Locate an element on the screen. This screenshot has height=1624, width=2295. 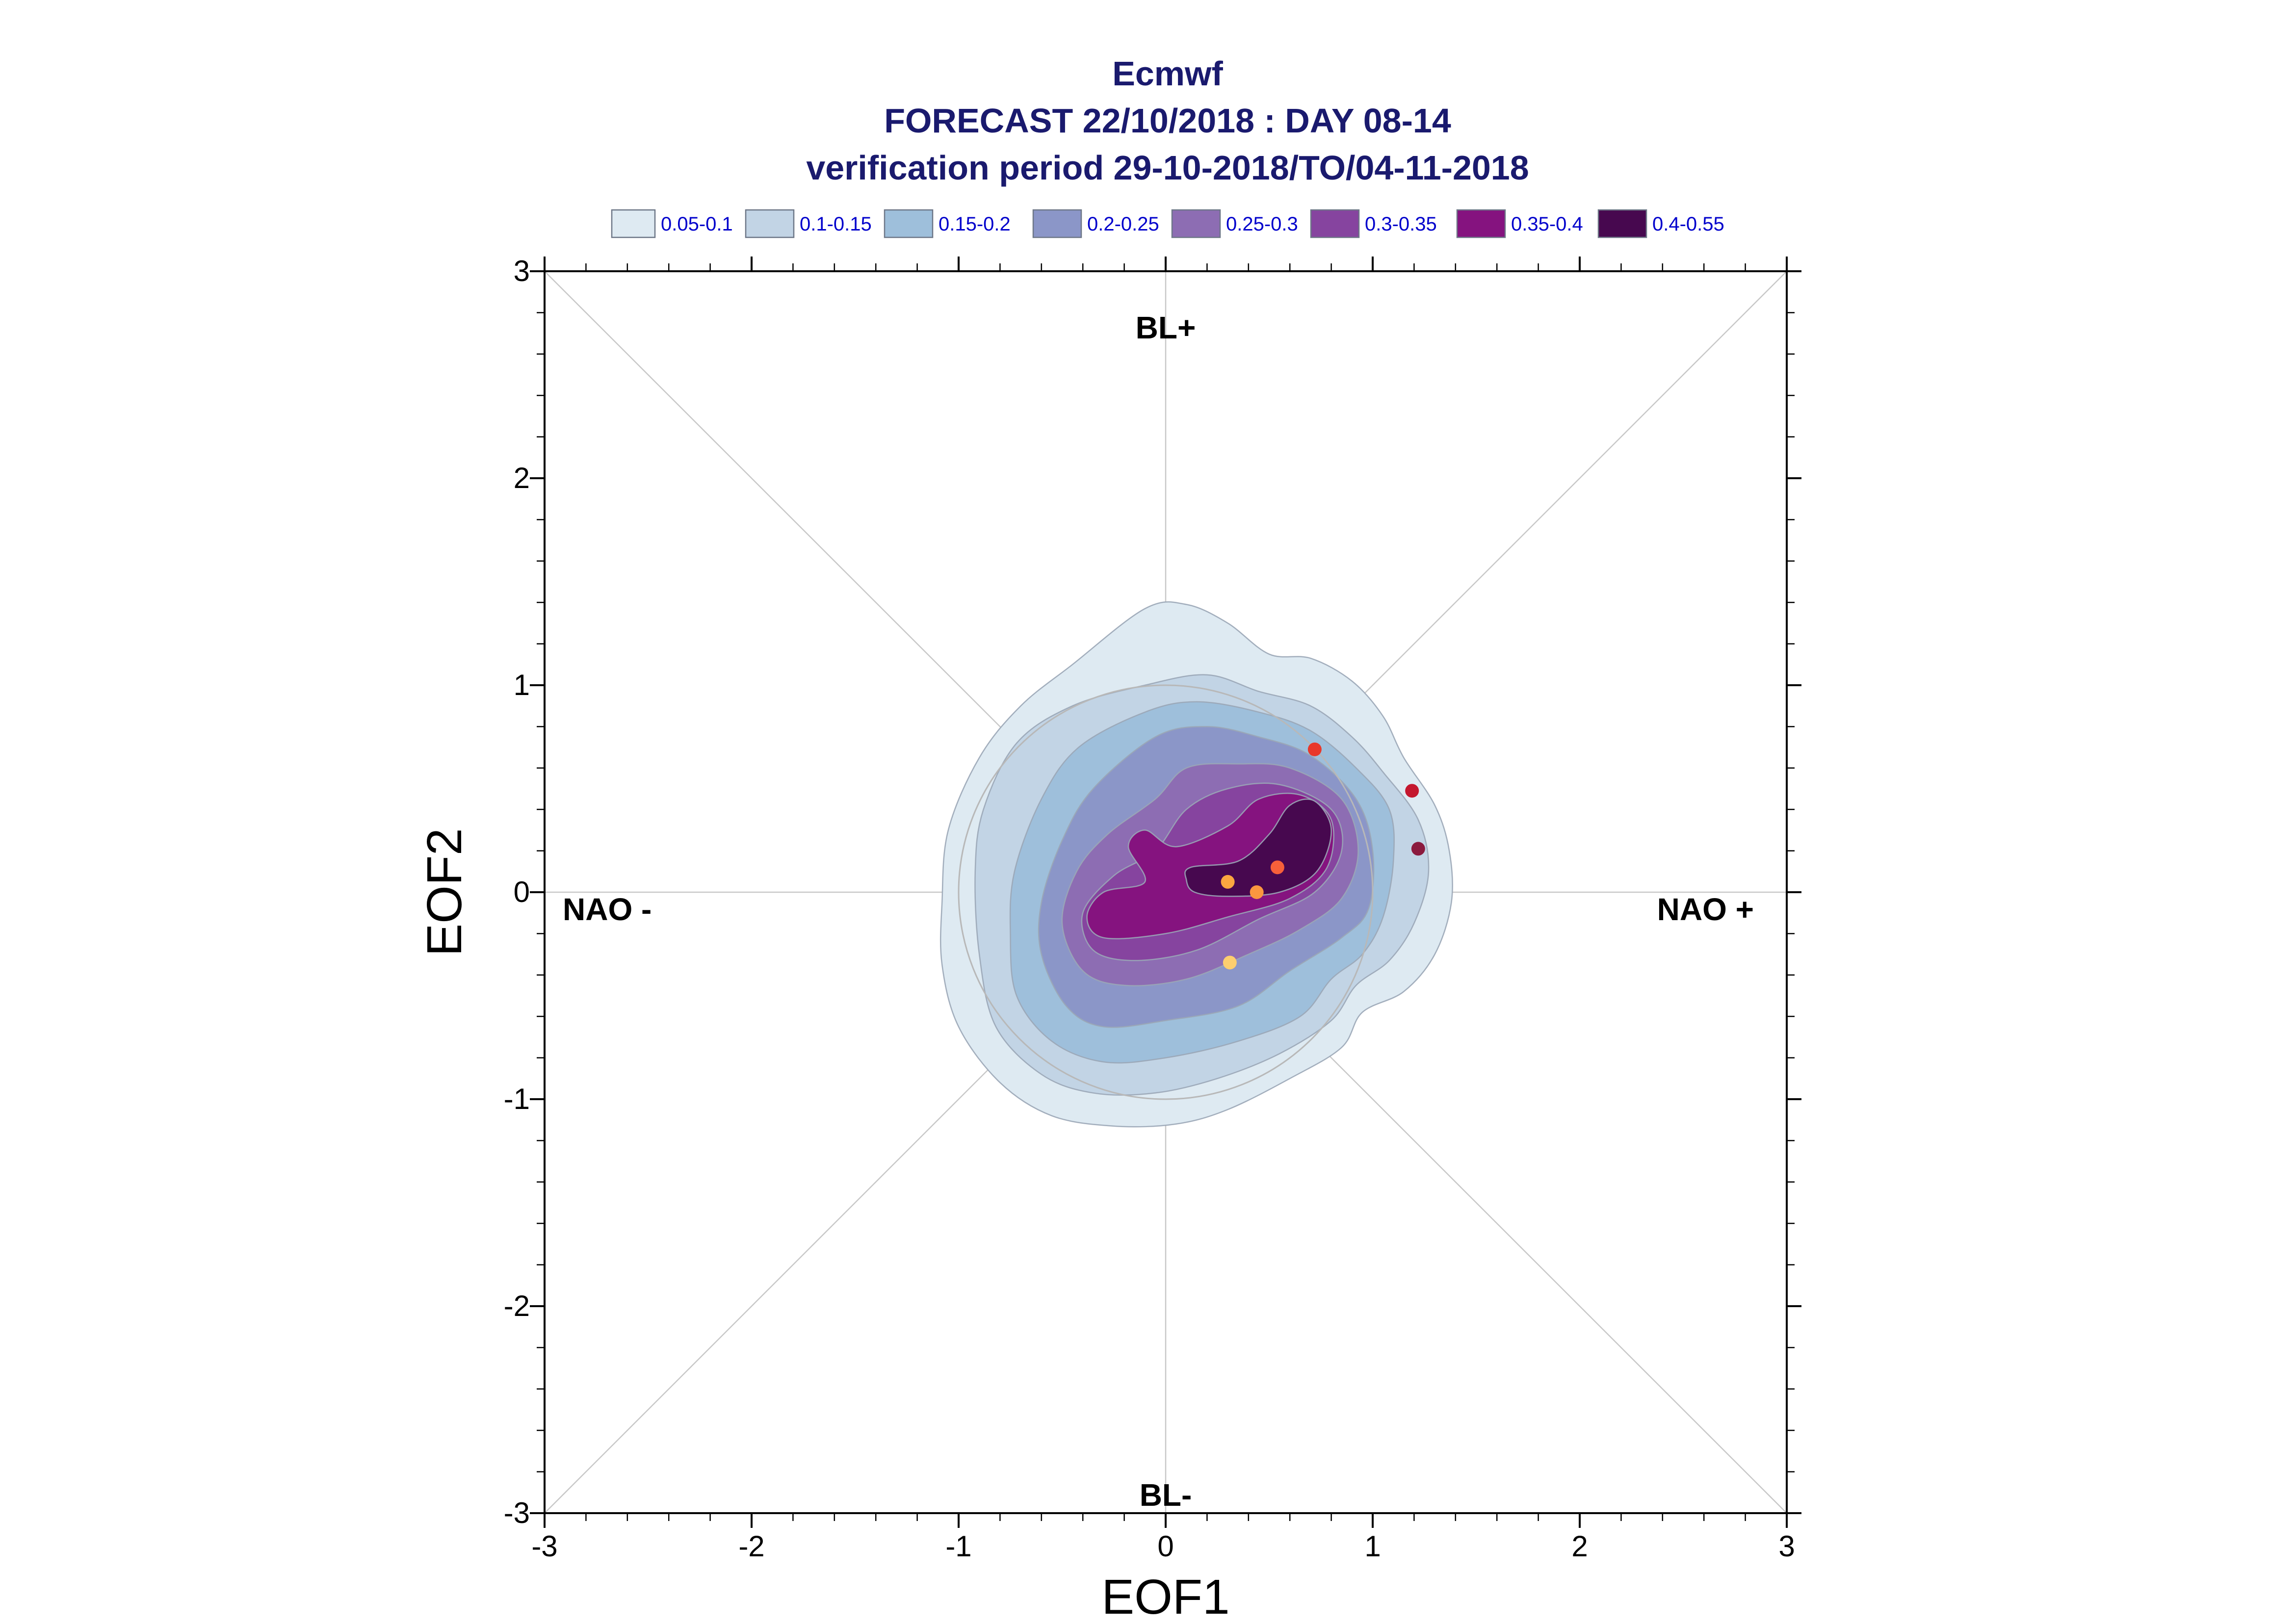
y-tick-label: 2 is located at coordinates (522, 478).